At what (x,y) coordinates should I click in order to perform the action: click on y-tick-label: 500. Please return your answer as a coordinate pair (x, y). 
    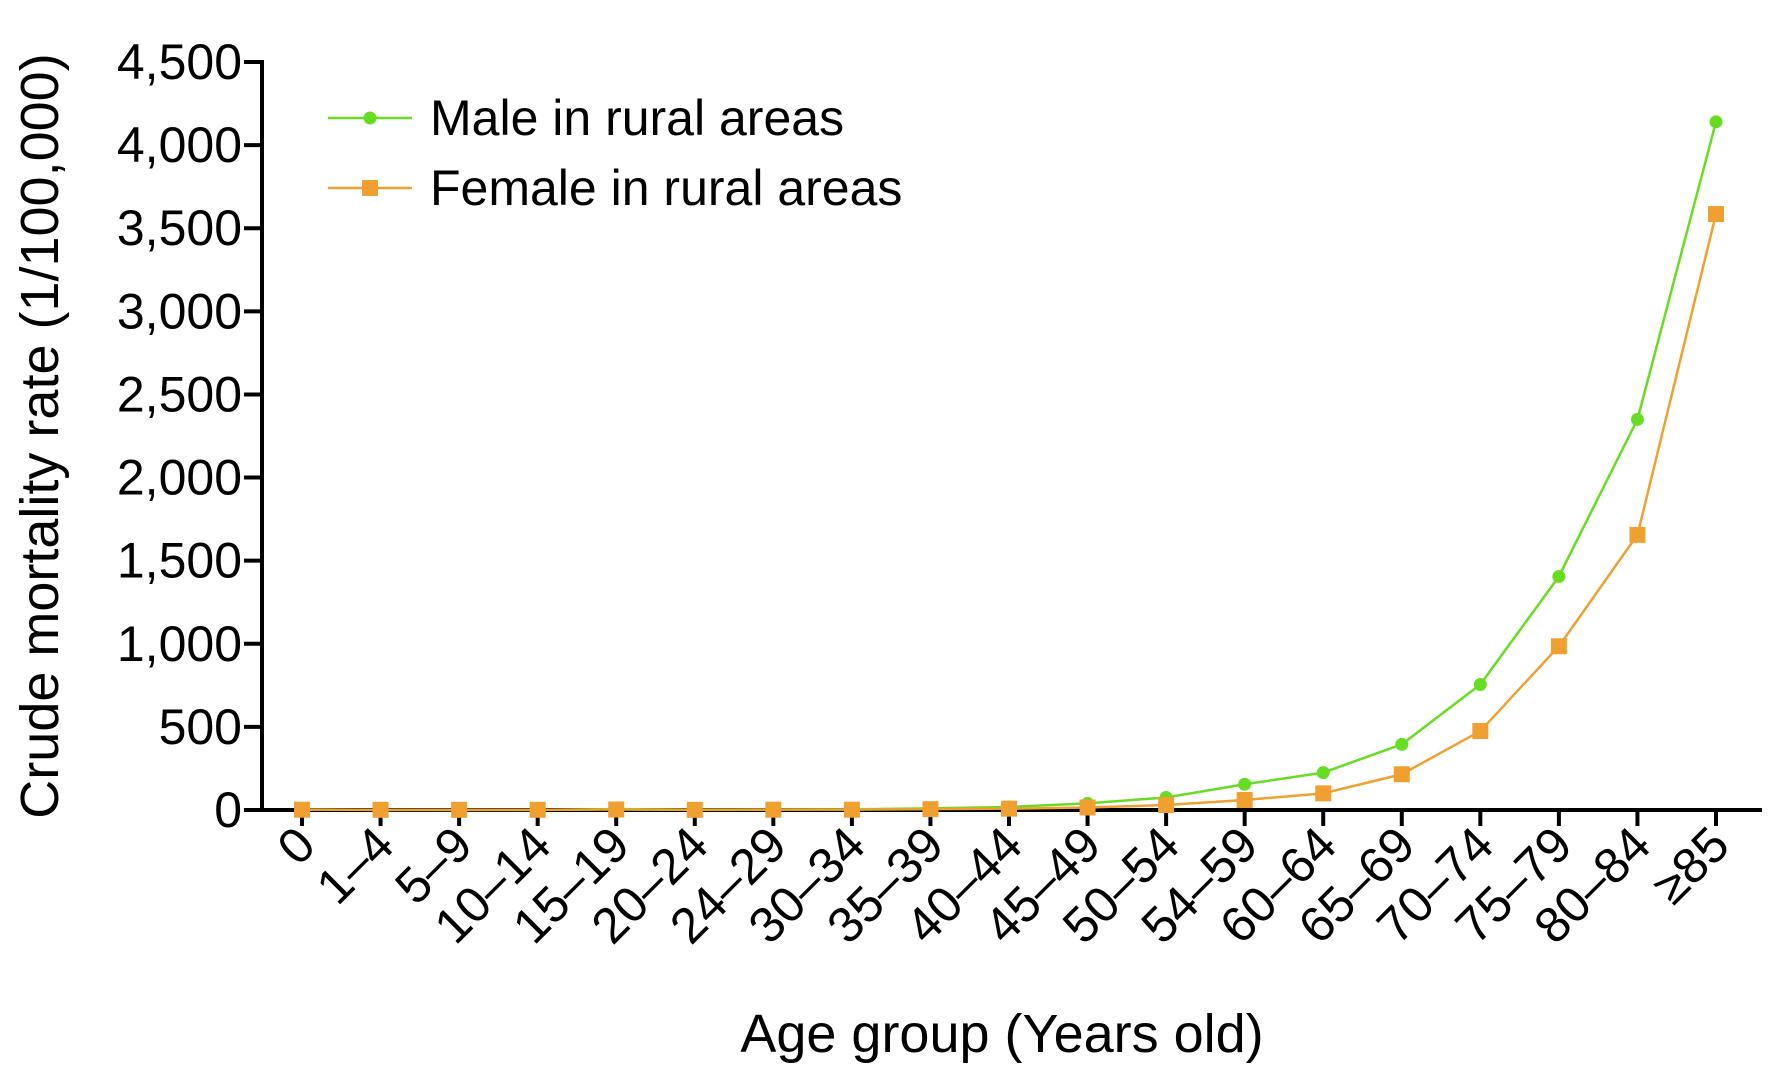
    Looking at the image, I should click on (200, 727).